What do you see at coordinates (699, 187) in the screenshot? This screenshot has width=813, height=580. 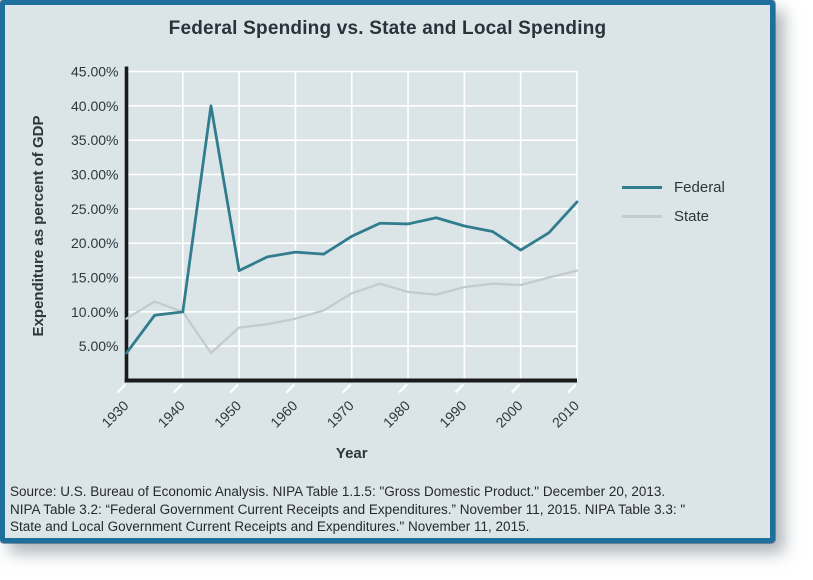 I see `legend-label-federal: Federal` at bounding box center [699, 187].